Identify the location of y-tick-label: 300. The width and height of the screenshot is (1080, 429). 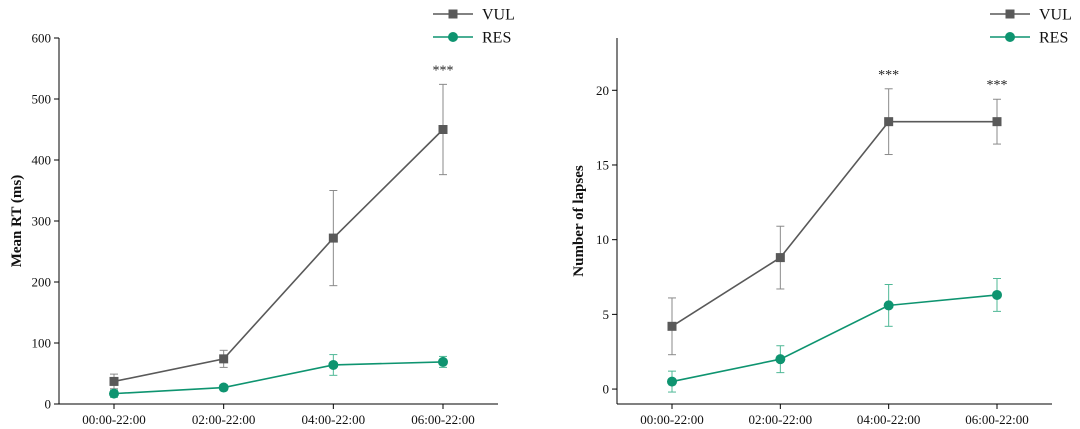
(42, 221).